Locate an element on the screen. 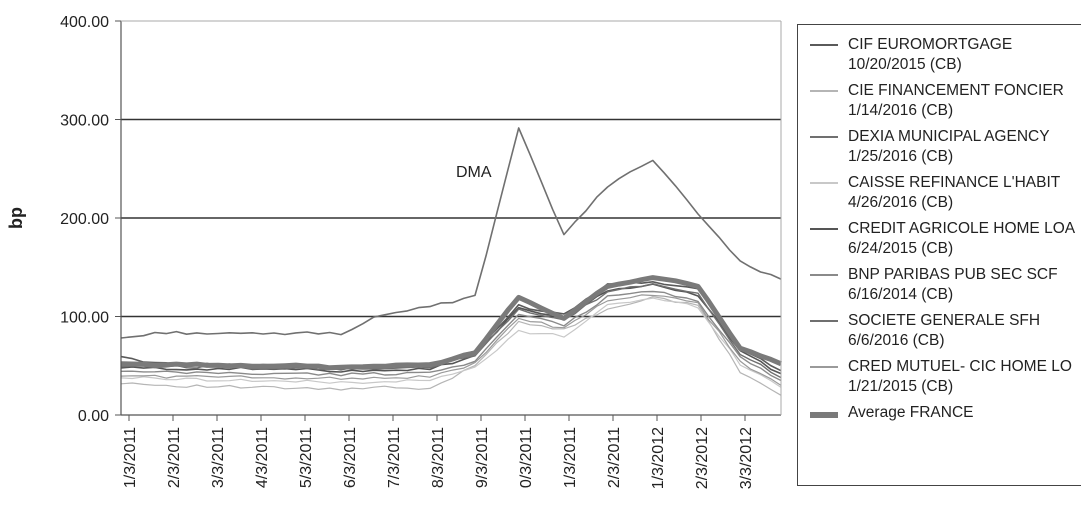 The width and height of the screenshot is (1081, 511). legend-label: CIE FINANCEMENT FONCIER 1/14/2016 (CB) is located at coordinates (956, 100).